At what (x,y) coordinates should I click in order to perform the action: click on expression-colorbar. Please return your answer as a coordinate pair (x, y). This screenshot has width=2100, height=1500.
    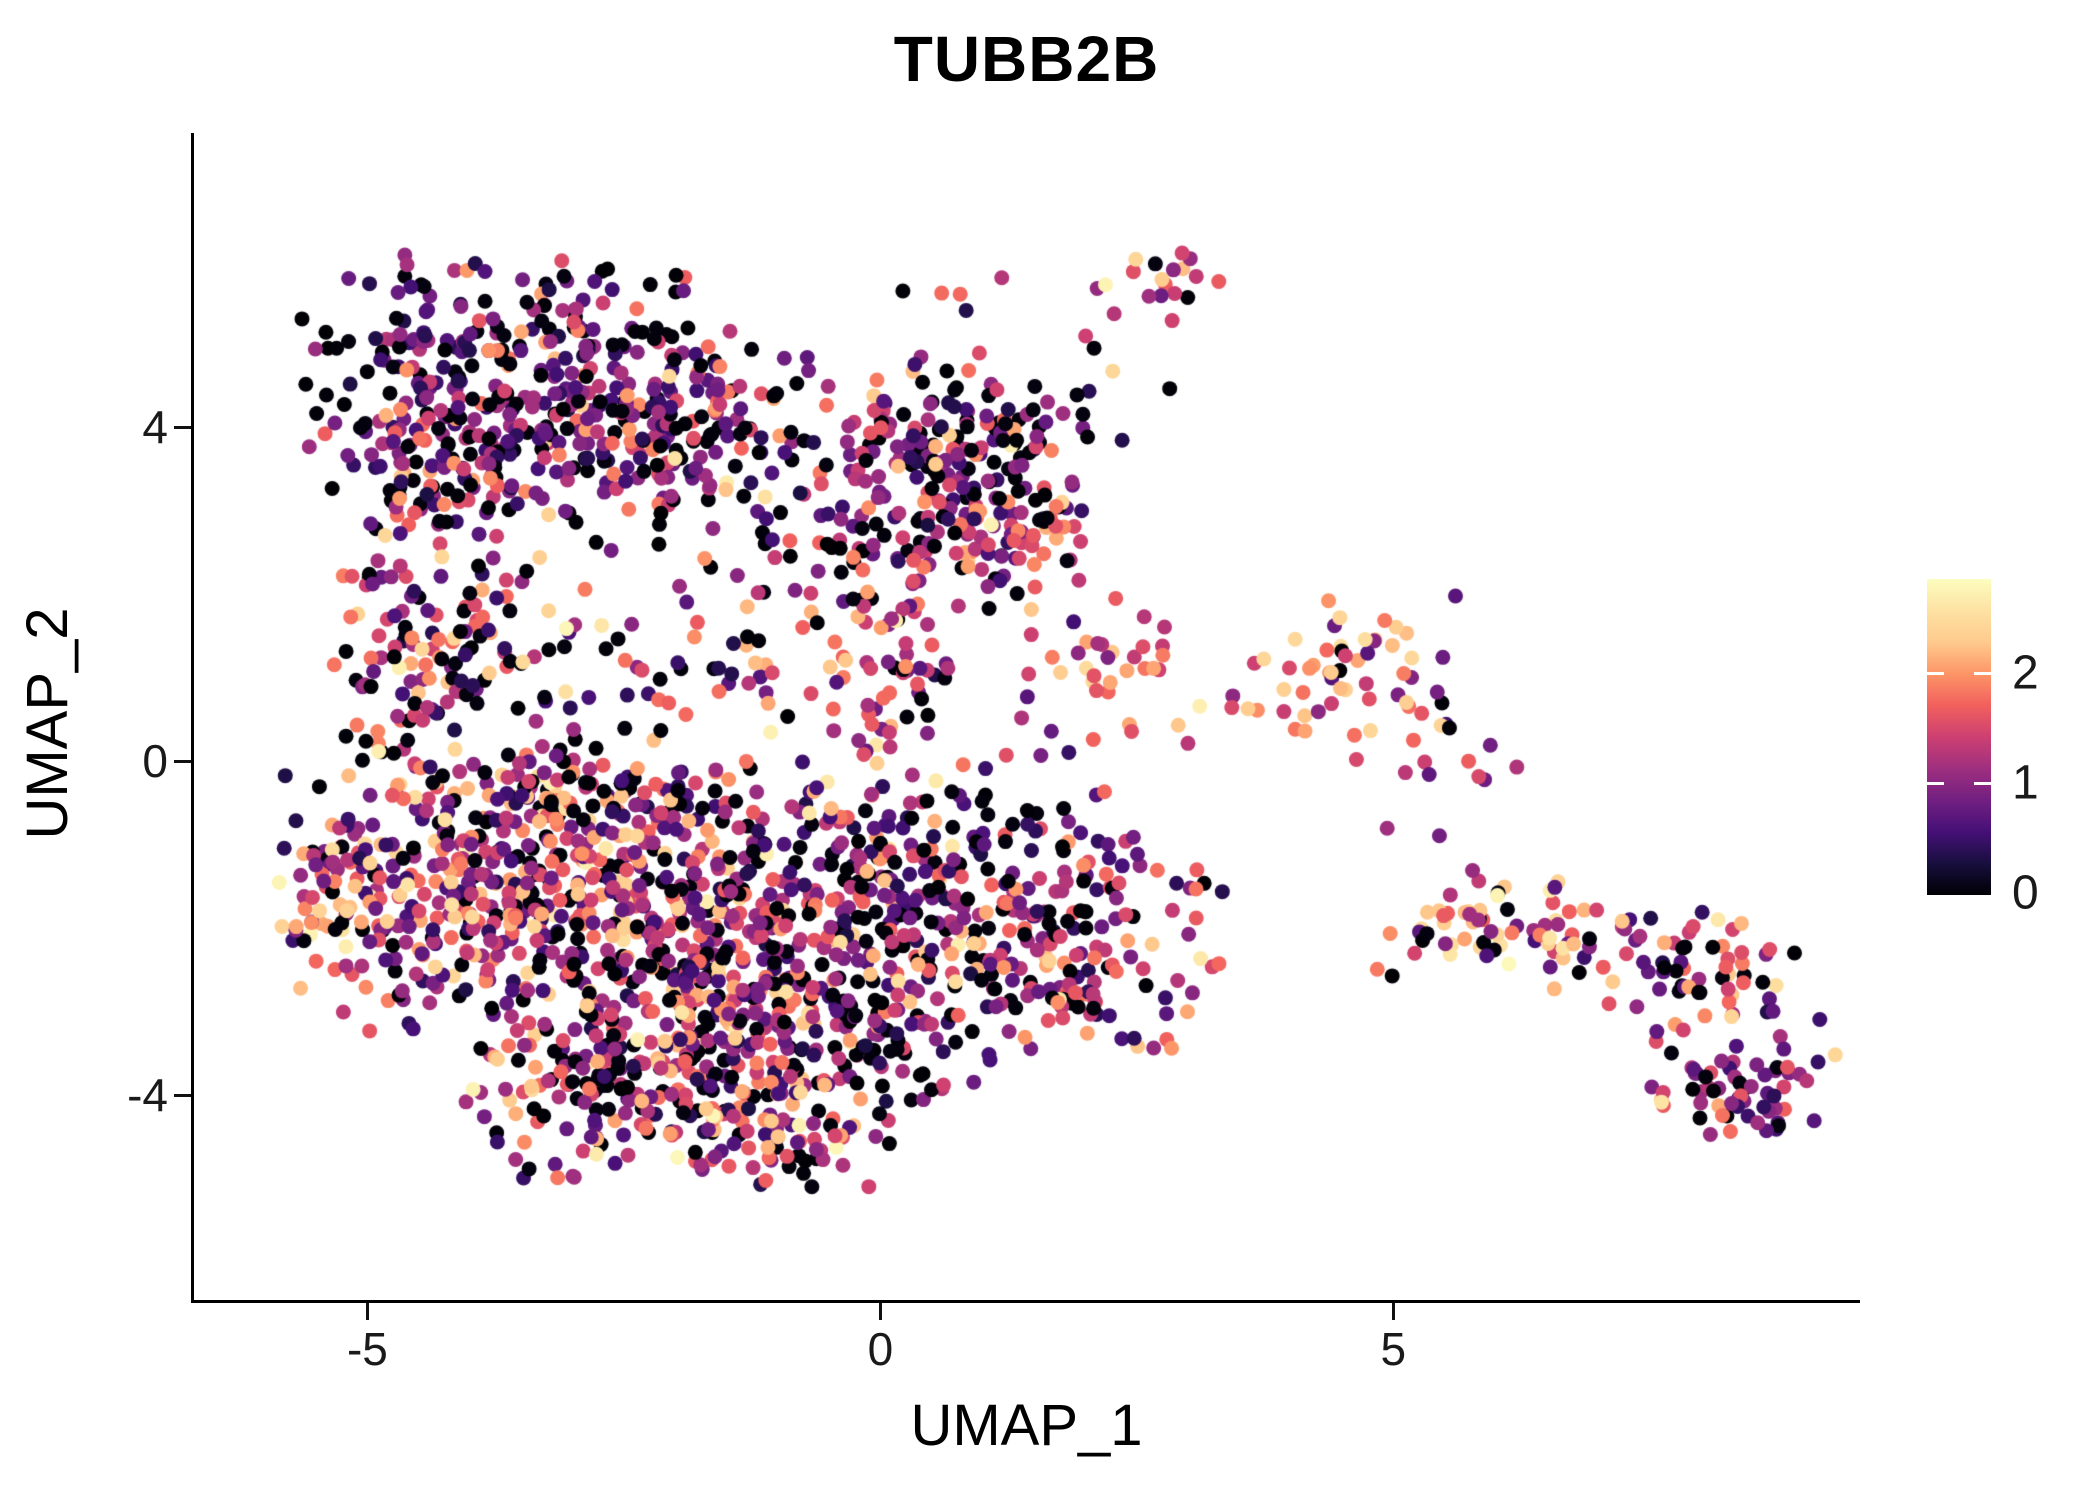
    Looking at the image, I should click on (1959, 737).